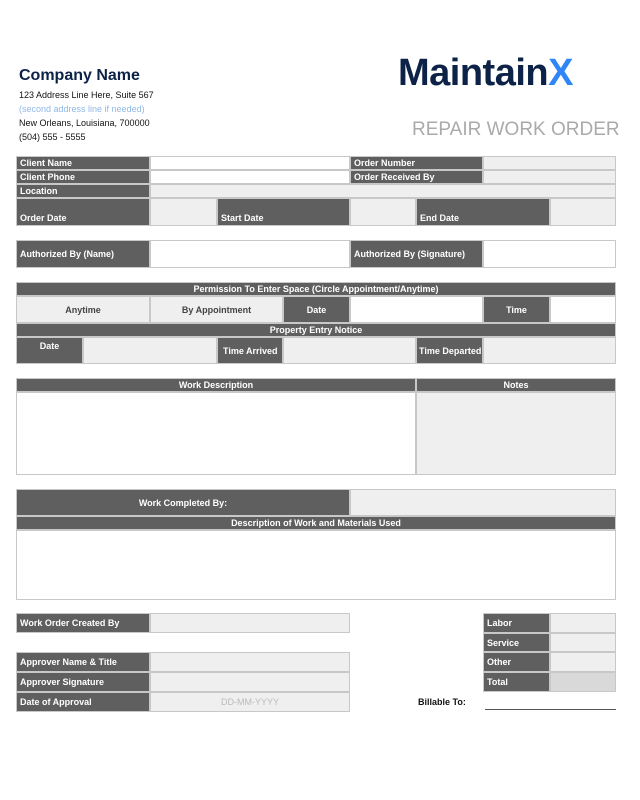  Describe the element at coordinates (550, 709) in the screenshot. I see `billable-to-line` at that location.